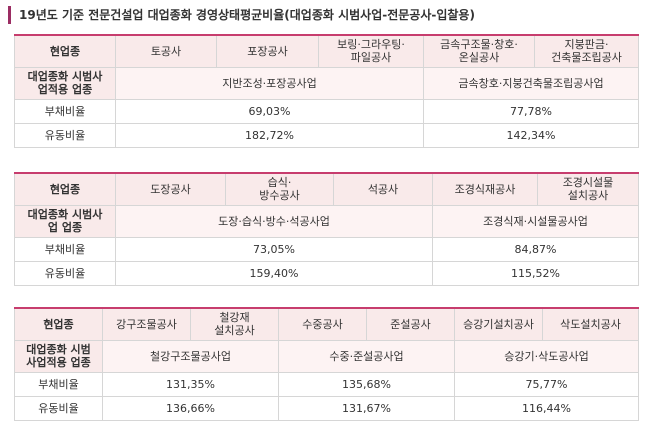 The height and width of the screenshot is (437, 648). What do you see at coordinates (190, 356) in the screenshot?
I see `group-cell: 철강구조물공사업` at bounding box center [190, 356].